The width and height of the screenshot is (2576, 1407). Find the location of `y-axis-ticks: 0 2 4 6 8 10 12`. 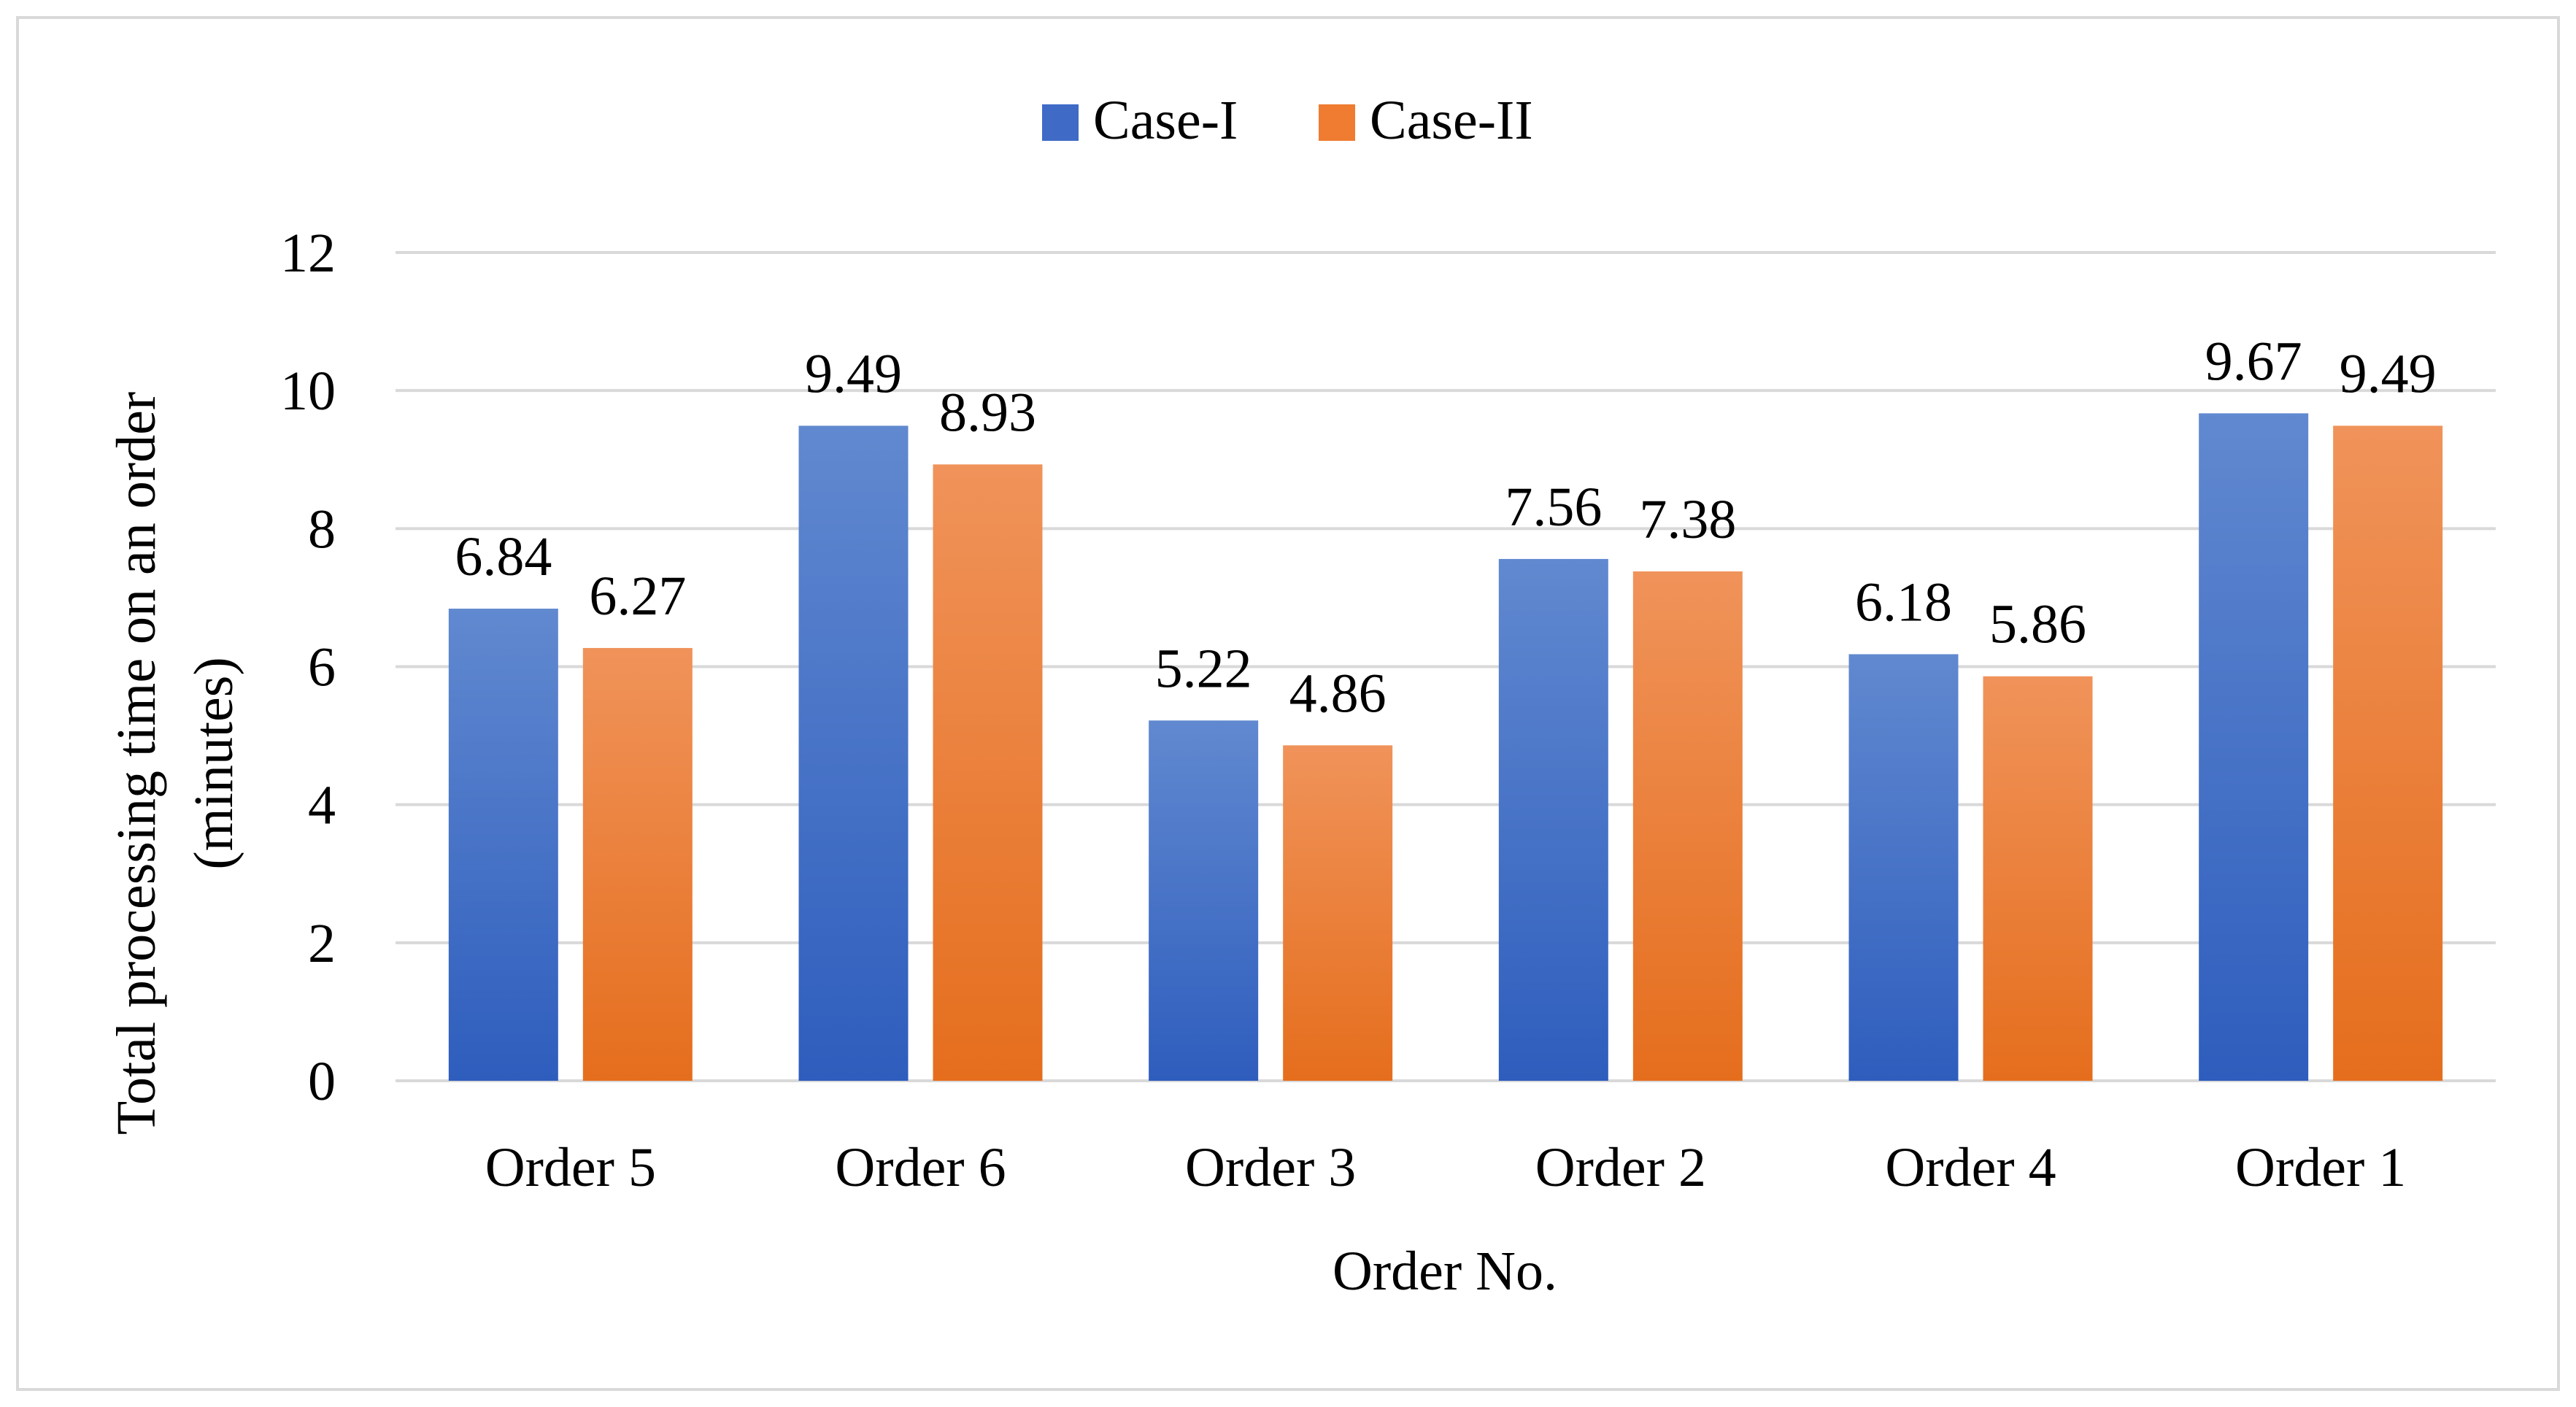

y-axis-ticks: 0 2 4 6 8 10 12 is located at coordinates (308, 667).